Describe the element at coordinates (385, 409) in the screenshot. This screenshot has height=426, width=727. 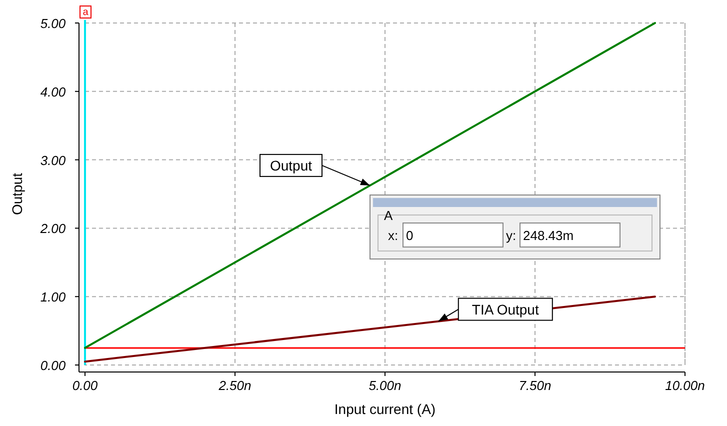
I see `x-axis-title: Input current (A)` at that location.